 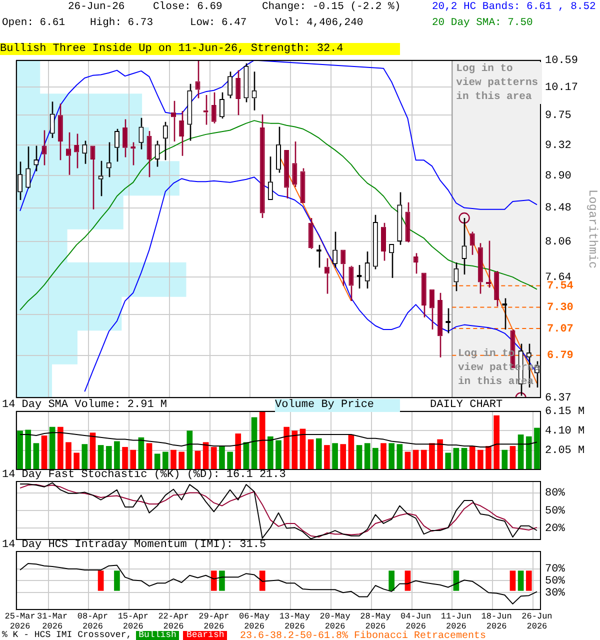 I want to click on annotation: DAILY CHART, so click(x=466, y=405).